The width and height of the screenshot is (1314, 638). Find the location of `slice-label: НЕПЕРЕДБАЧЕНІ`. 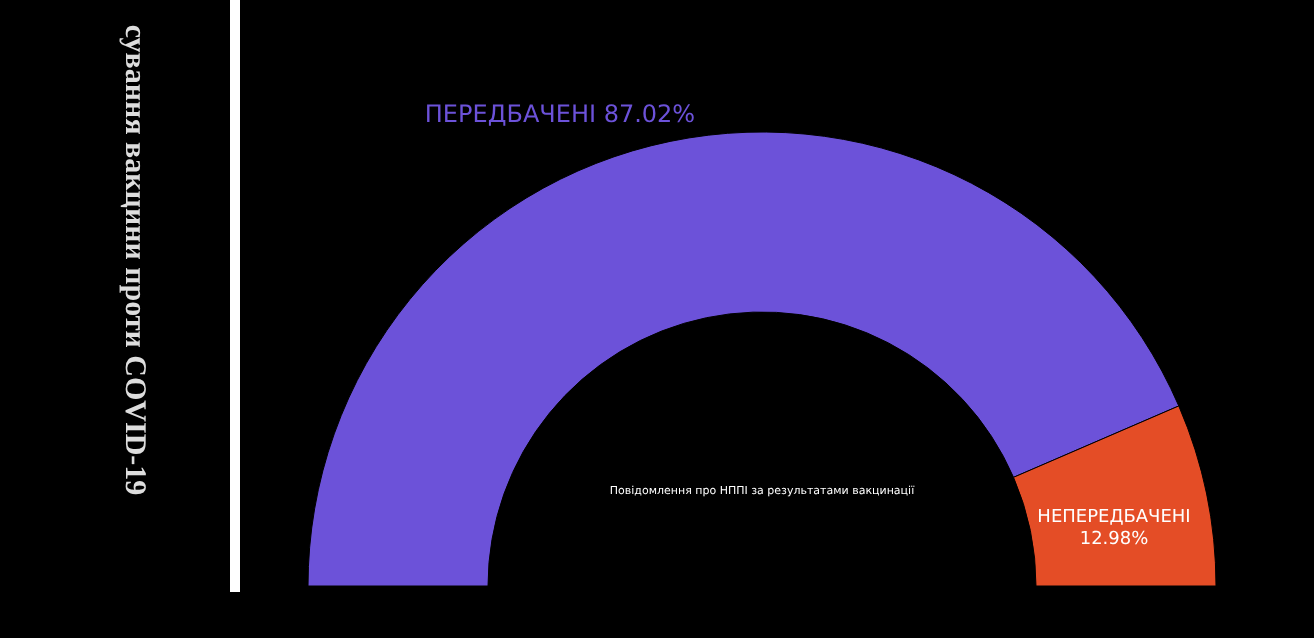

slice-label: НЕПЕРЕДБАЧЕНІ is located at coordinates (1114, 518).